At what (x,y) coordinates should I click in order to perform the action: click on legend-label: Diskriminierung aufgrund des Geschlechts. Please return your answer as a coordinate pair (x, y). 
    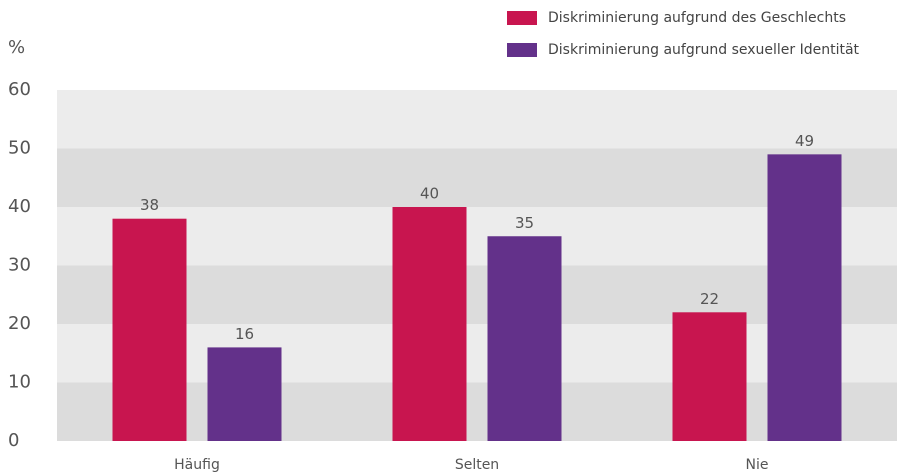
    Looking at the image, I should click on (697, 18).